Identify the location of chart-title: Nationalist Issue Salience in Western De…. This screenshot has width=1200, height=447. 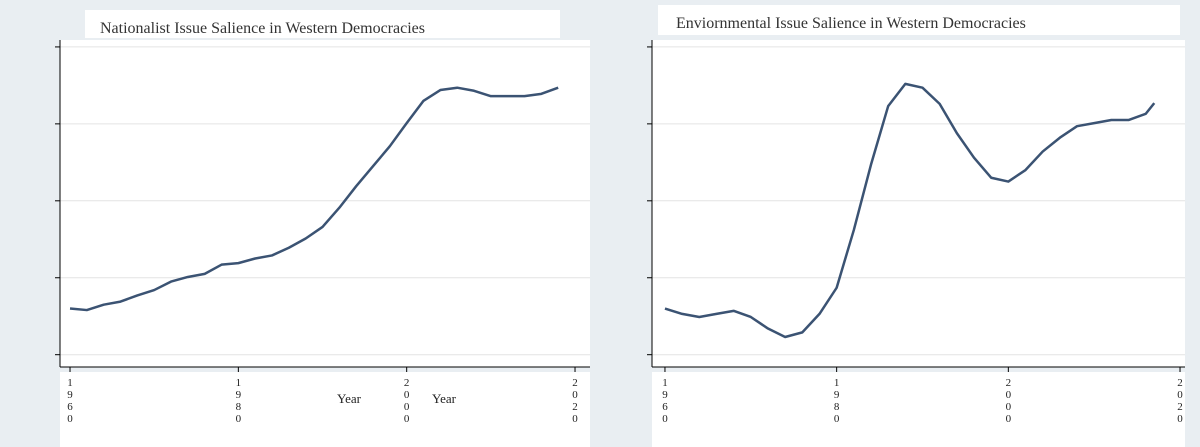
(262, 28).